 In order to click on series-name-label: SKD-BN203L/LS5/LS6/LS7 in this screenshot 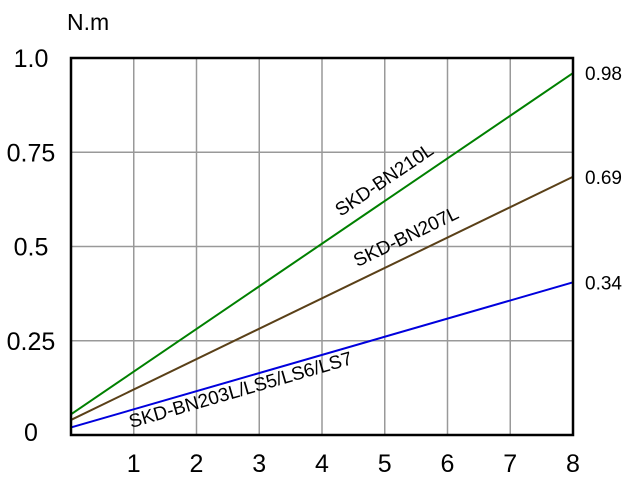, I will do `click(241, 390)`.